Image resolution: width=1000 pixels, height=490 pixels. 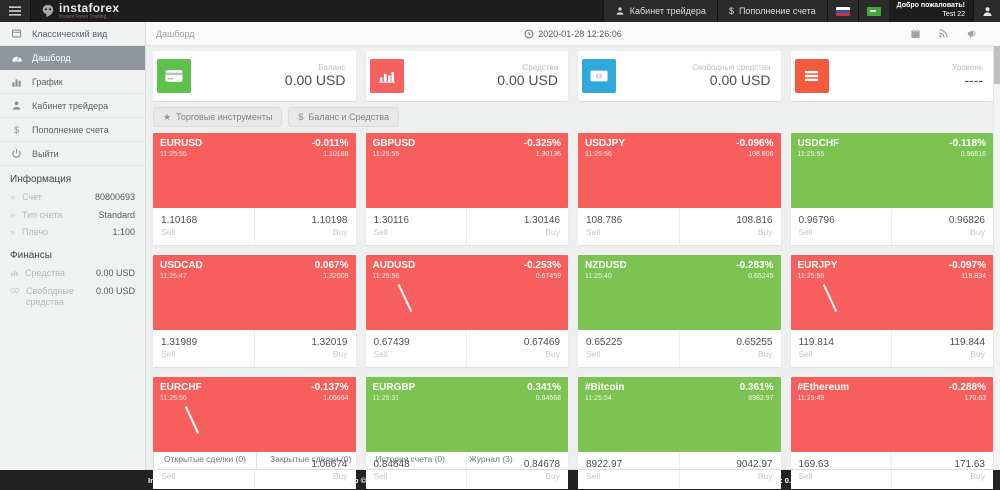 I want to click on change-percent: -0.097%, so click(x=967, y=265).